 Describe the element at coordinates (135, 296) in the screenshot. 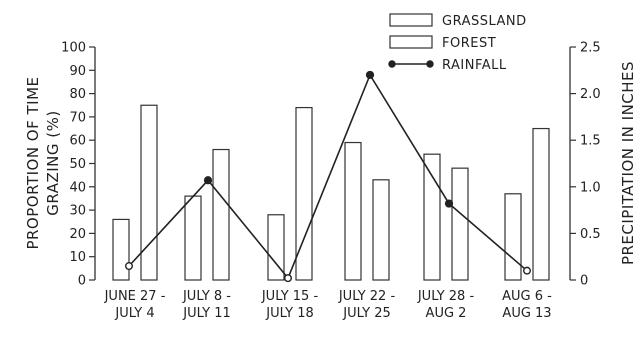

I see `category-label: JUNE 27 -` at that location.